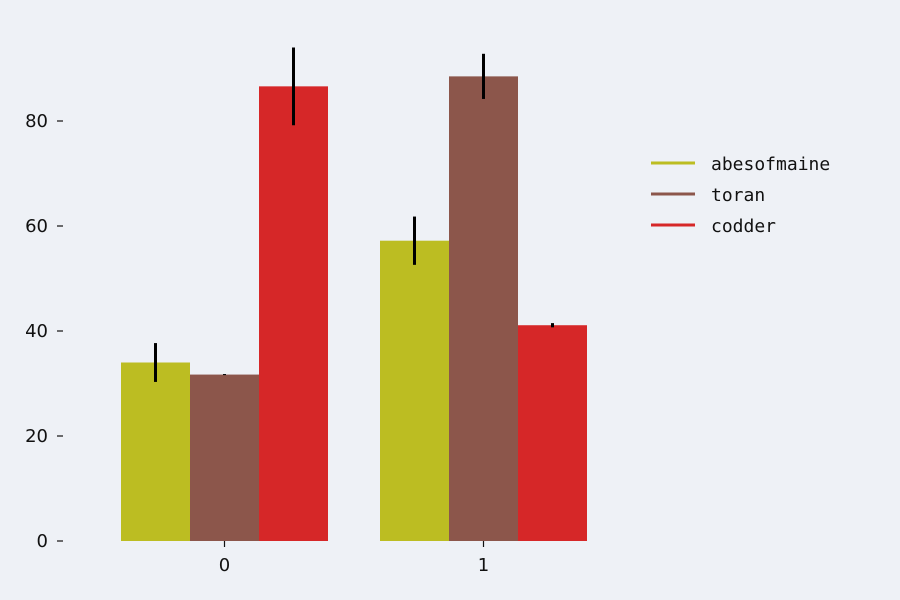 This screenshot has width=900, height=600. Describe the element at coordinates (224, 565) in the screenshot. I see `x-tick-label-0: 0` at that location.